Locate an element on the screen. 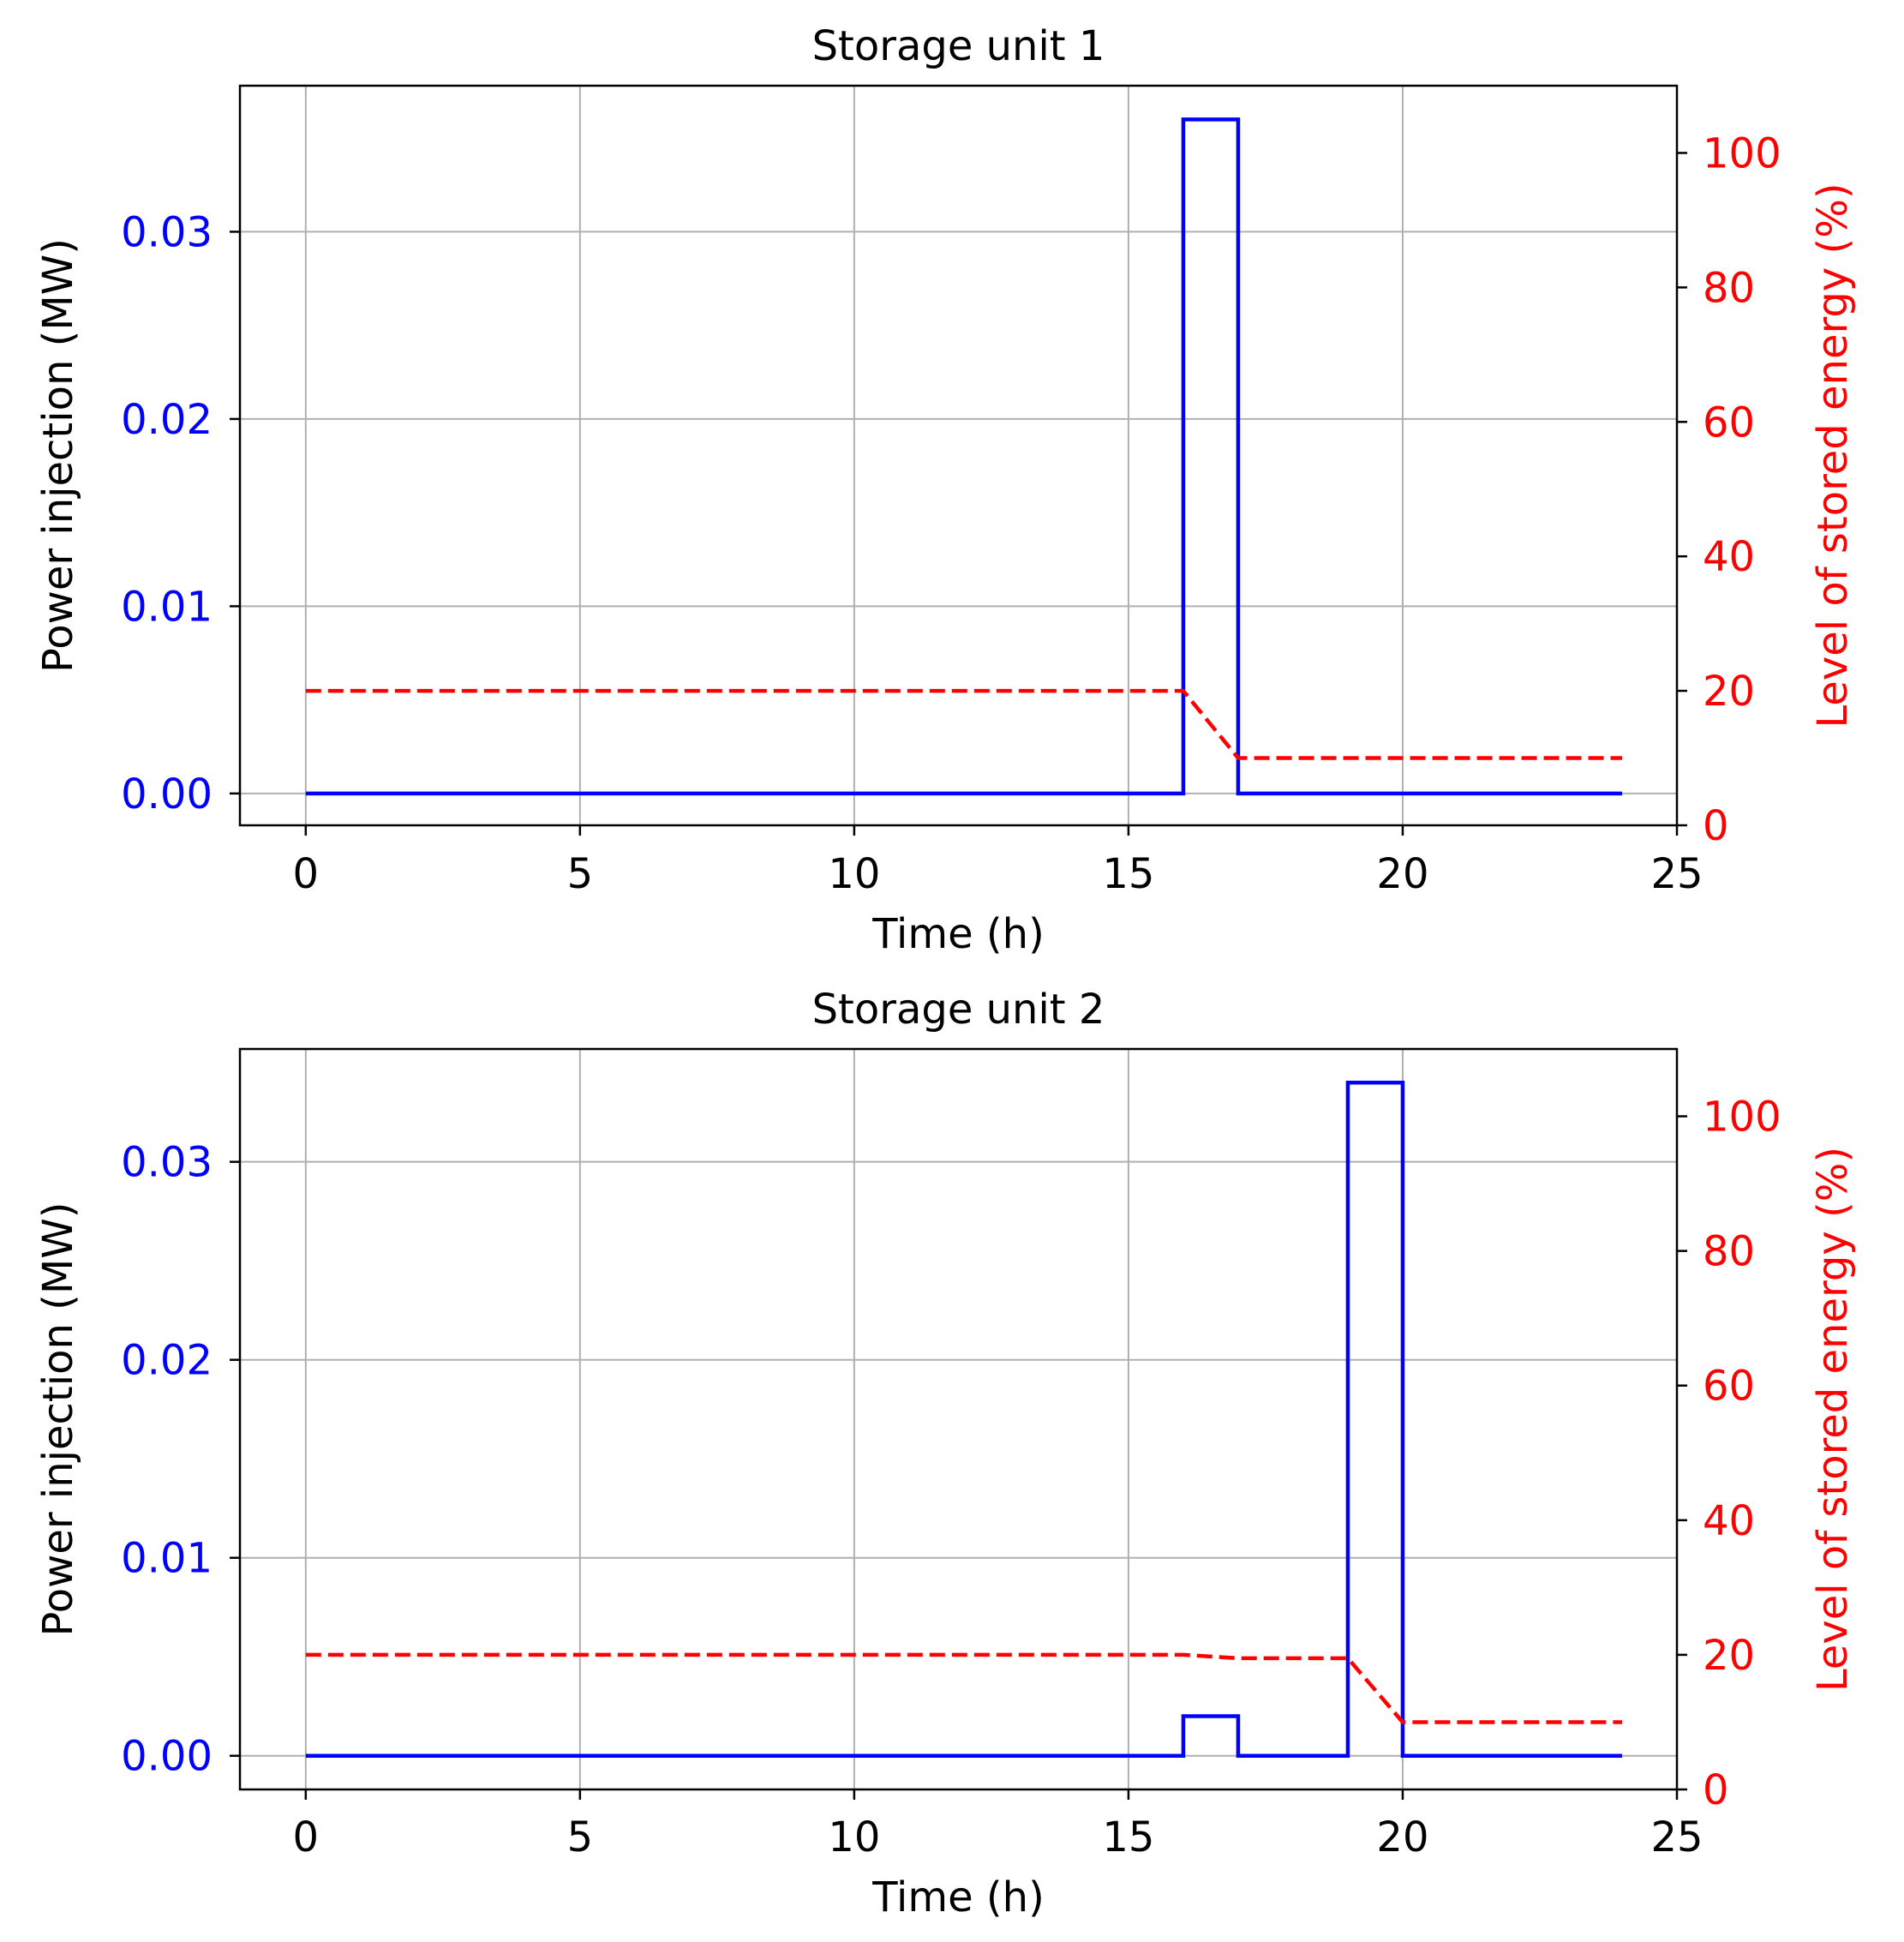 The width and height of the screenshot is (1904, 1942). chart-title: Storage unit 1 is located at coordinates (959, 46).